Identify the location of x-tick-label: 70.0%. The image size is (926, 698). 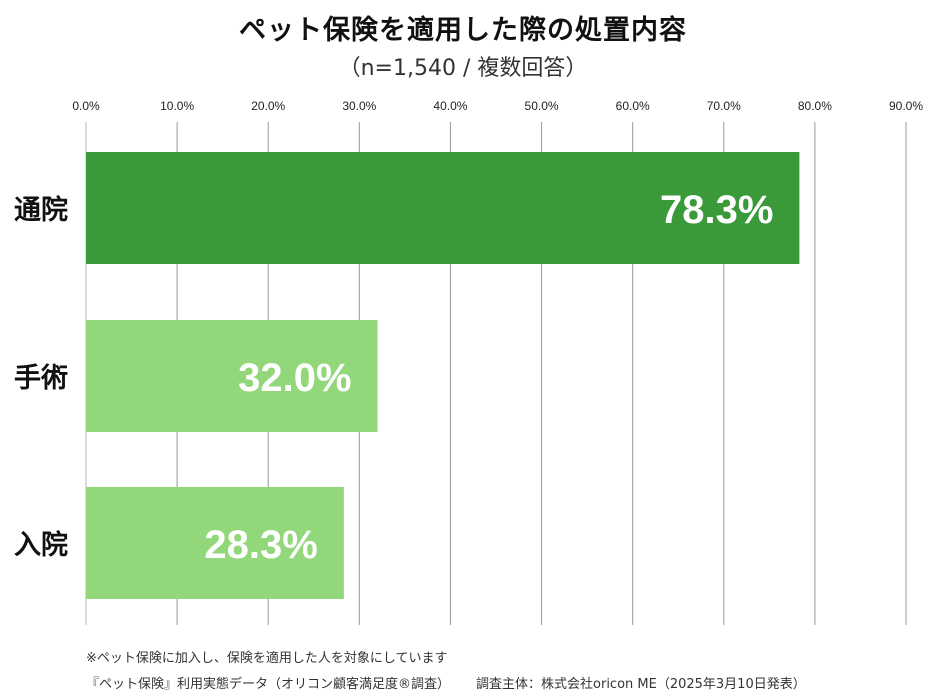
(724, 106).